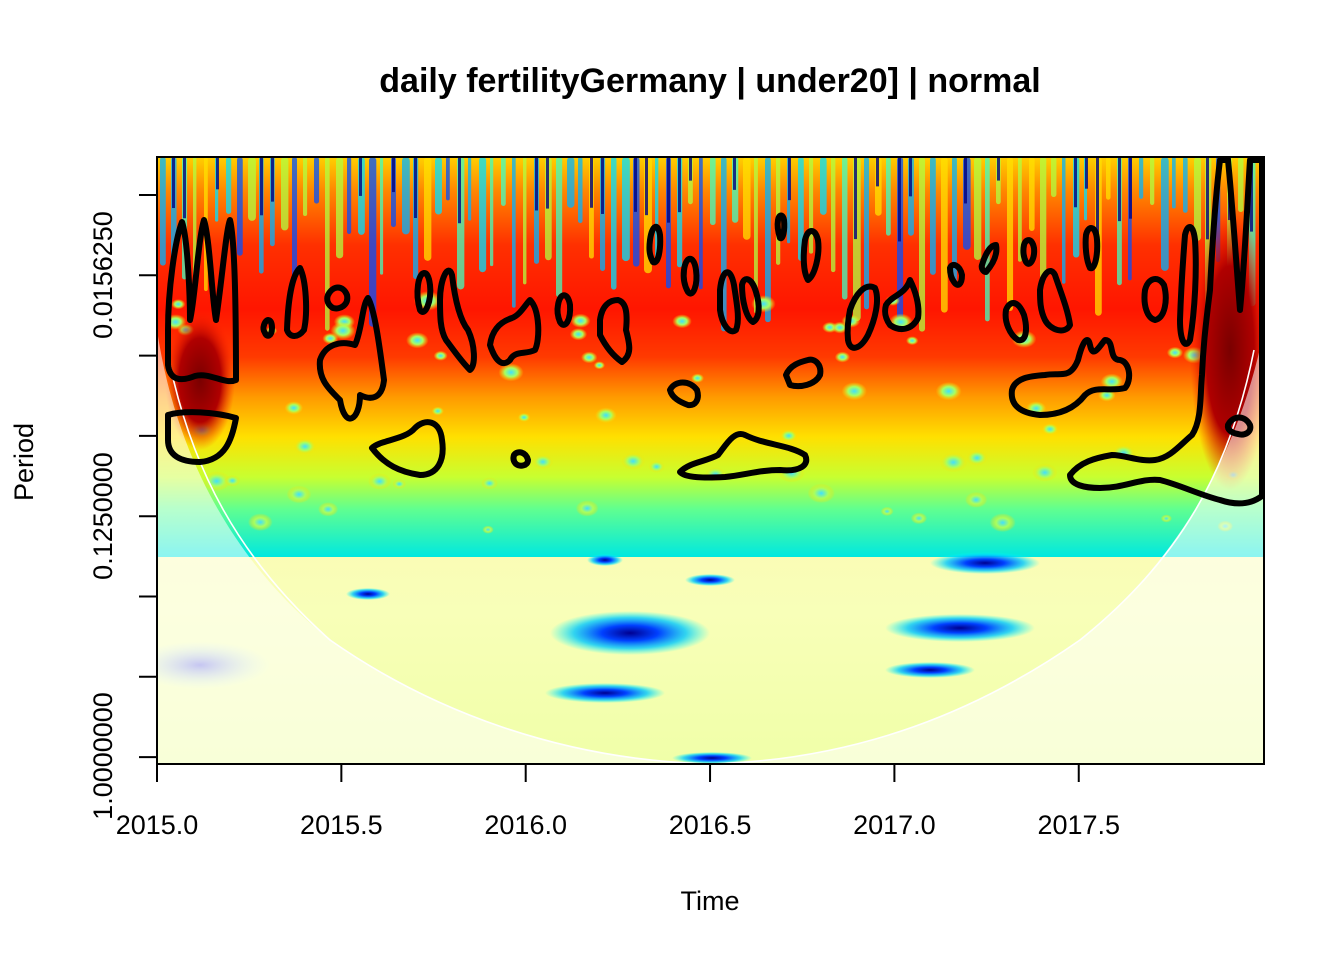 The height and width of the screenshot is (960, 1344). I want to click on y-axis-label: Period, so click(24, 462).